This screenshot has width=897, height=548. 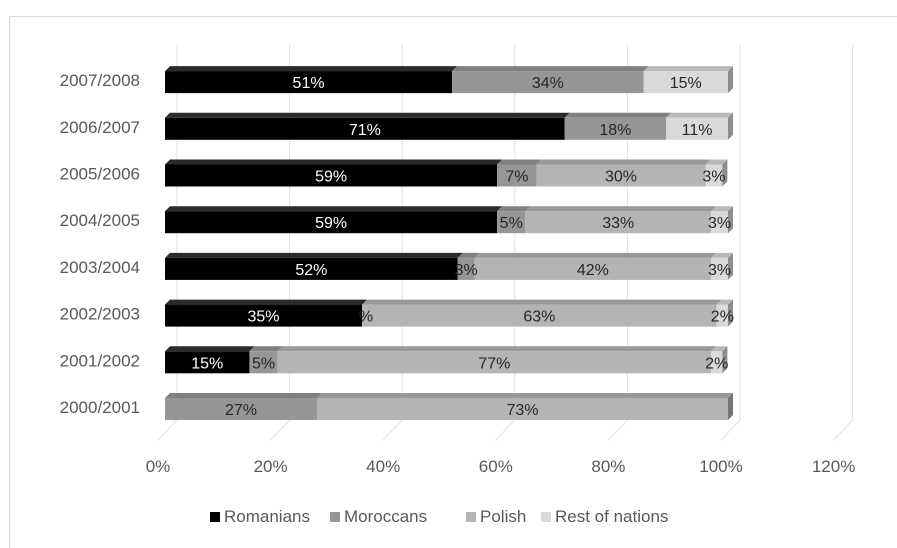 What do you see at coordinates (496, 466) in the screenshot?
I see `x-tick-label: 60%` at bounding box center [496, 466].